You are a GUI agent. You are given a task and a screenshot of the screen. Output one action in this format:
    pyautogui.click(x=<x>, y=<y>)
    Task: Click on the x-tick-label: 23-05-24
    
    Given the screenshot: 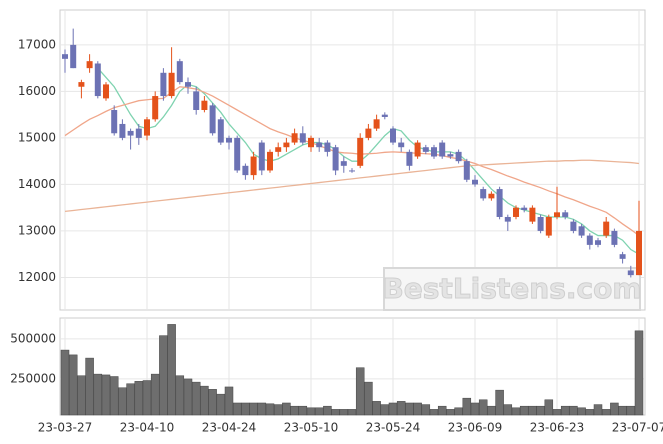 What is the action you would take?
    pyautogui.click(x=393, y=428)
    